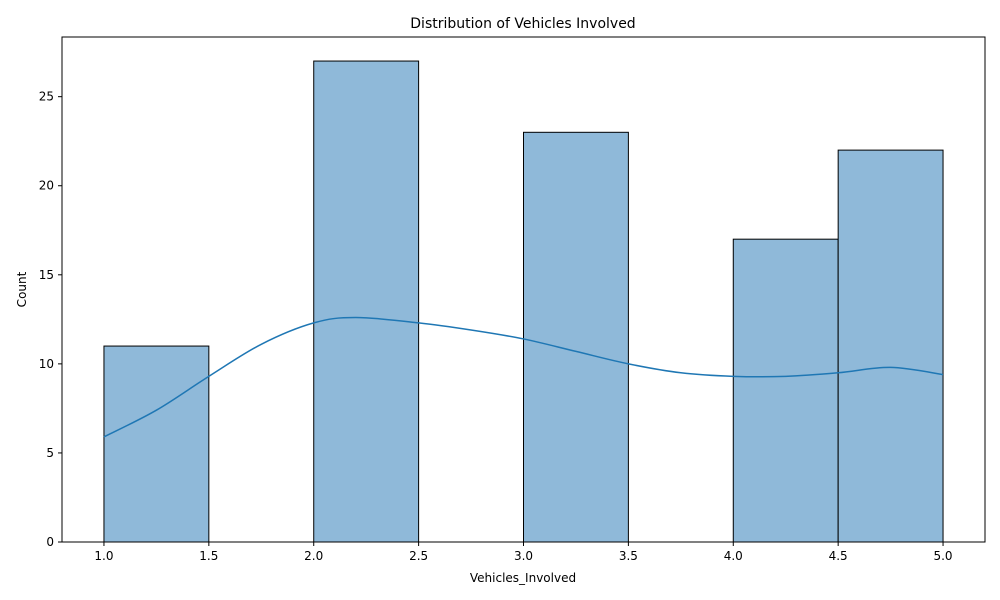  I want to click on y-tick-label: 20, so click(46, 186).